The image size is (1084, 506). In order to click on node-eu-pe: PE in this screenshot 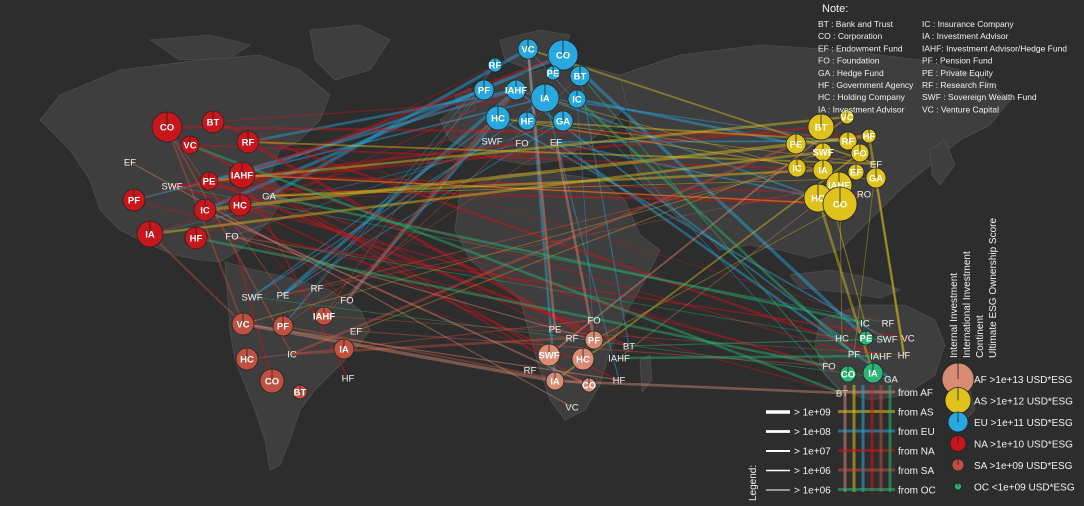, I will do `click(553, 73)`.